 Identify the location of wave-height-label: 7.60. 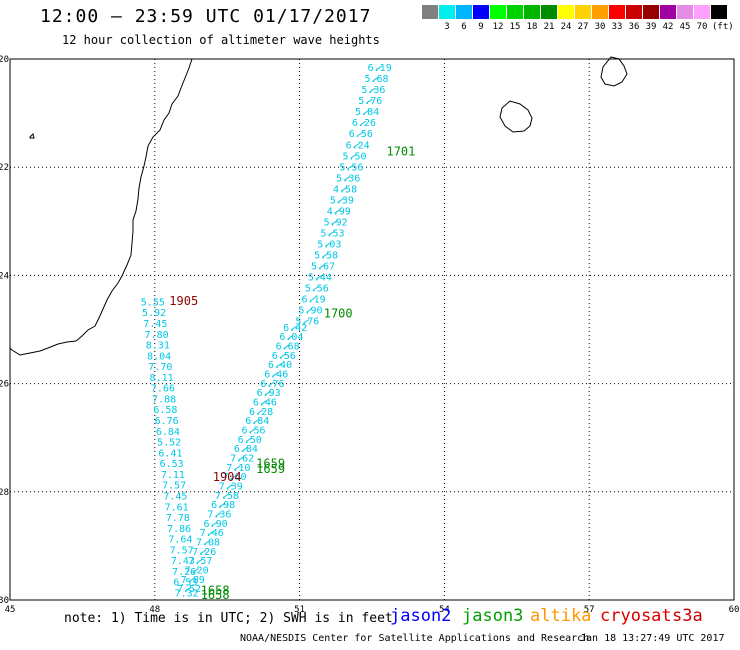
(235, 477).